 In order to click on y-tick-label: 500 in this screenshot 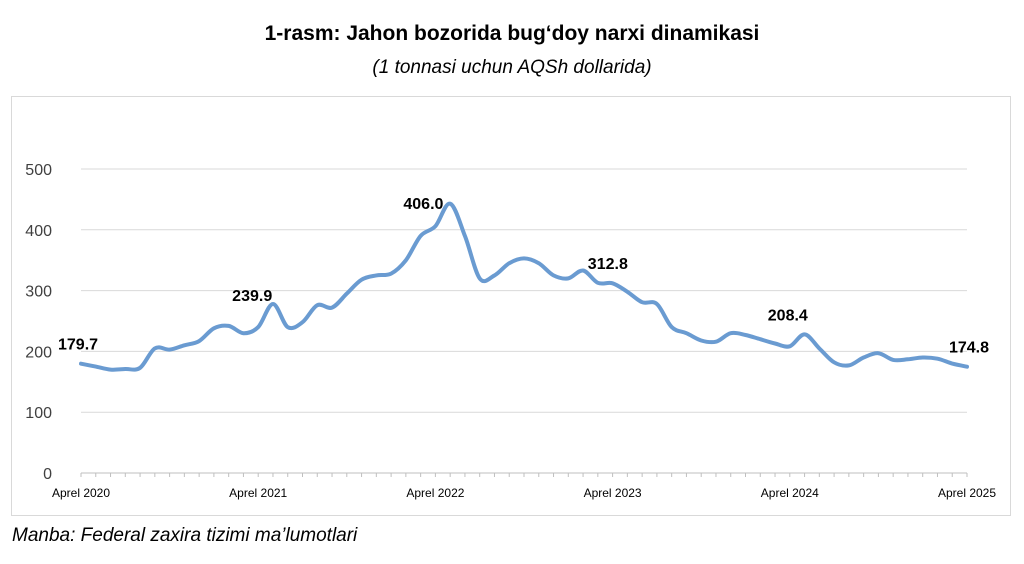, I will do `click(38, 170)`.